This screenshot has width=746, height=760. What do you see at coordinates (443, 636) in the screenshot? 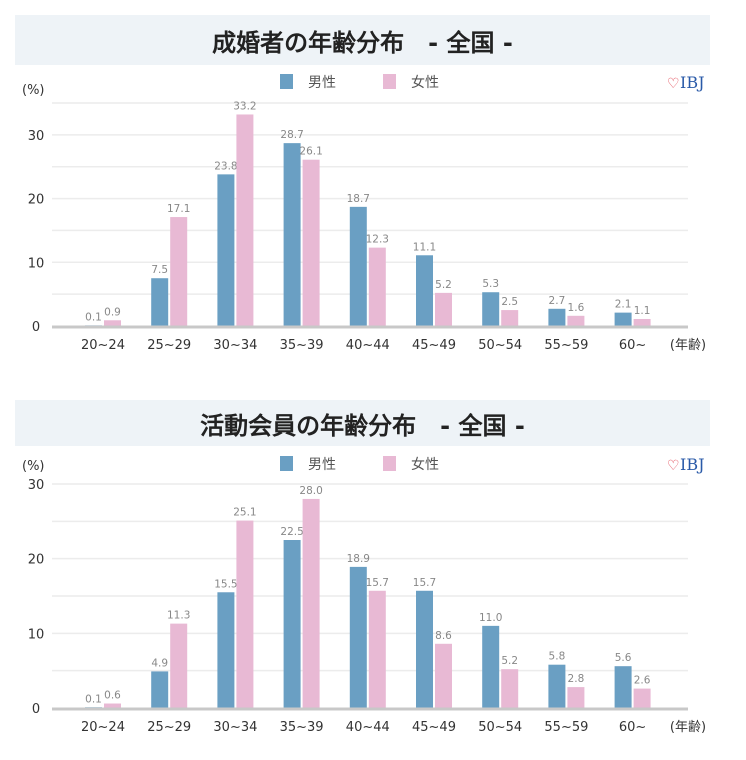
I see `data-label: 8.6` at bounding box center [443, 636].